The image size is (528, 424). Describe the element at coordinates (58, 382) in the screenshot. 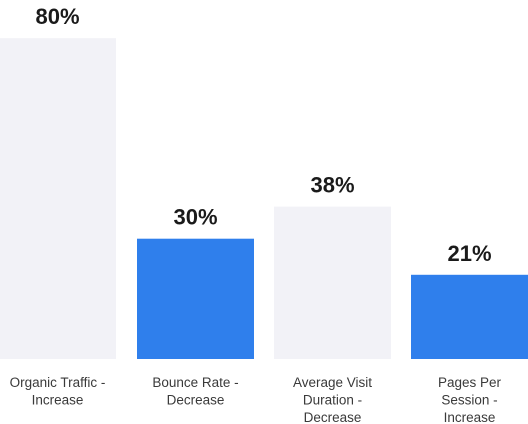

I see `category-label-1-line-1: Organic Traffic -` at that location.